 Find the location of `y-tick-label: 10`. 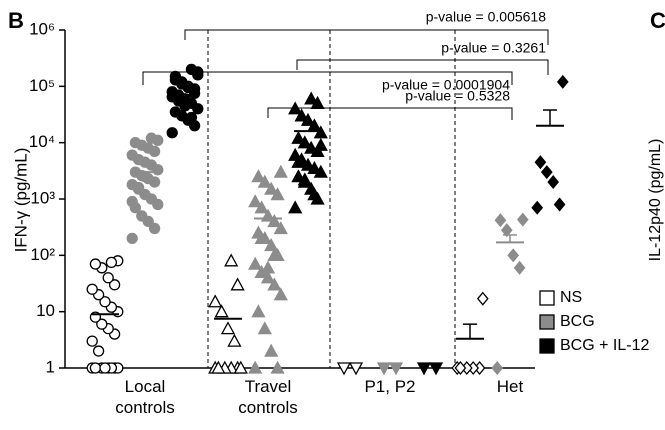

y-tick-label: 10 is located at coordinates (45, 310).